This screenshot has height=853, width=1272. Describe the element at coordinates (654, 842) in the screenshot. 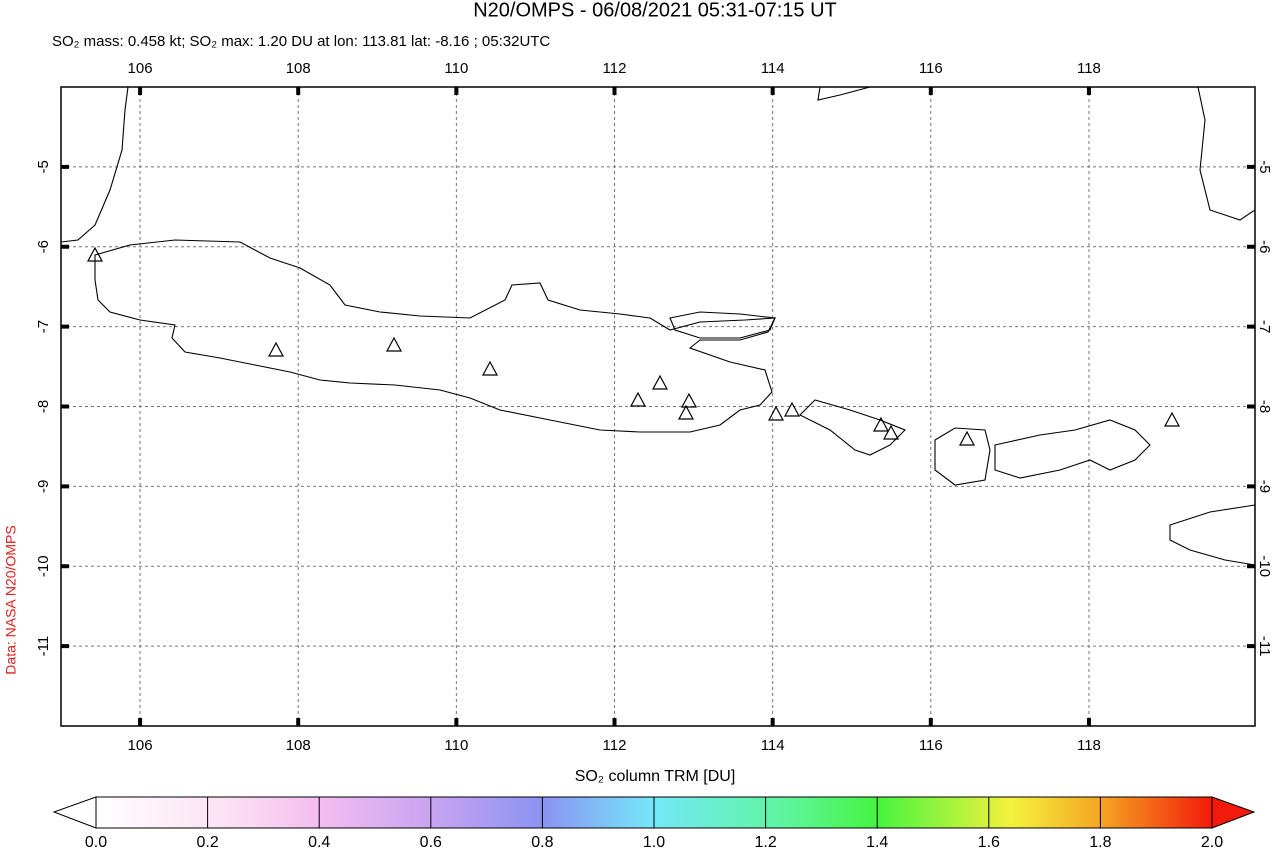

I see `colorbar-tick-label: 1.0` at that location.